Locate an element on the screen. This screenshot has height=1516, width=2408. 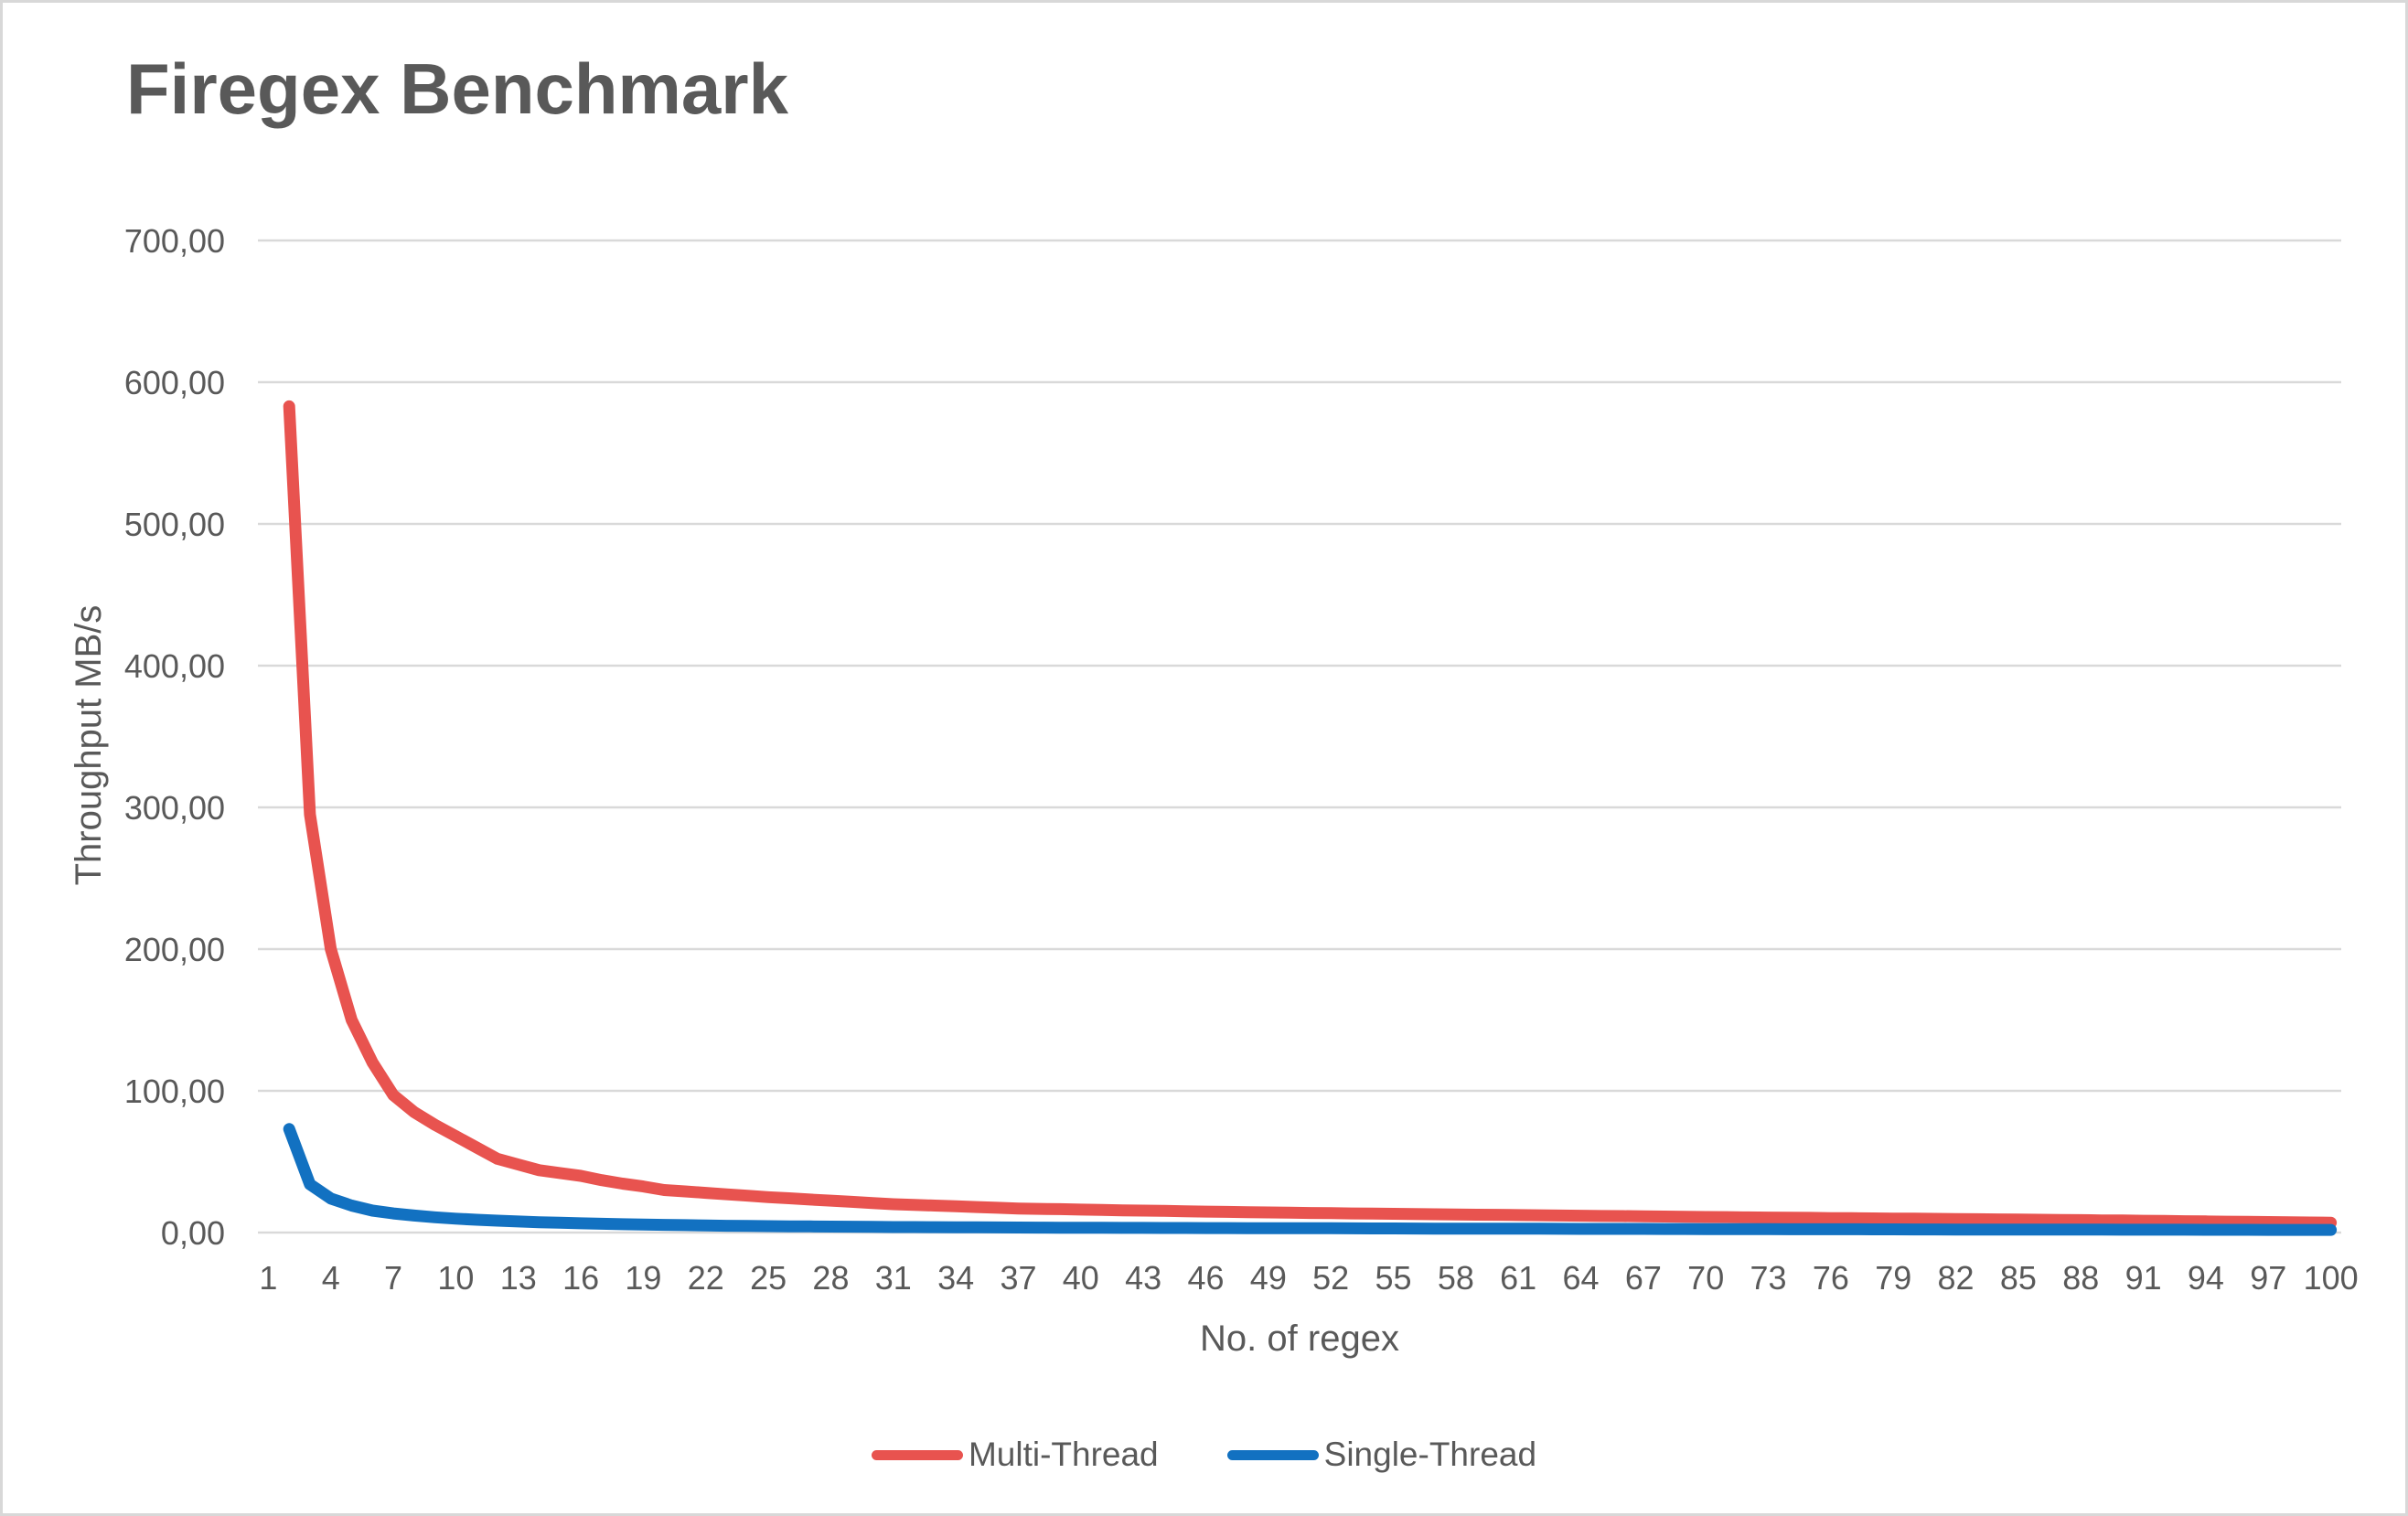
x-tick-label: 55 is located at coordinates (1393, 1278).